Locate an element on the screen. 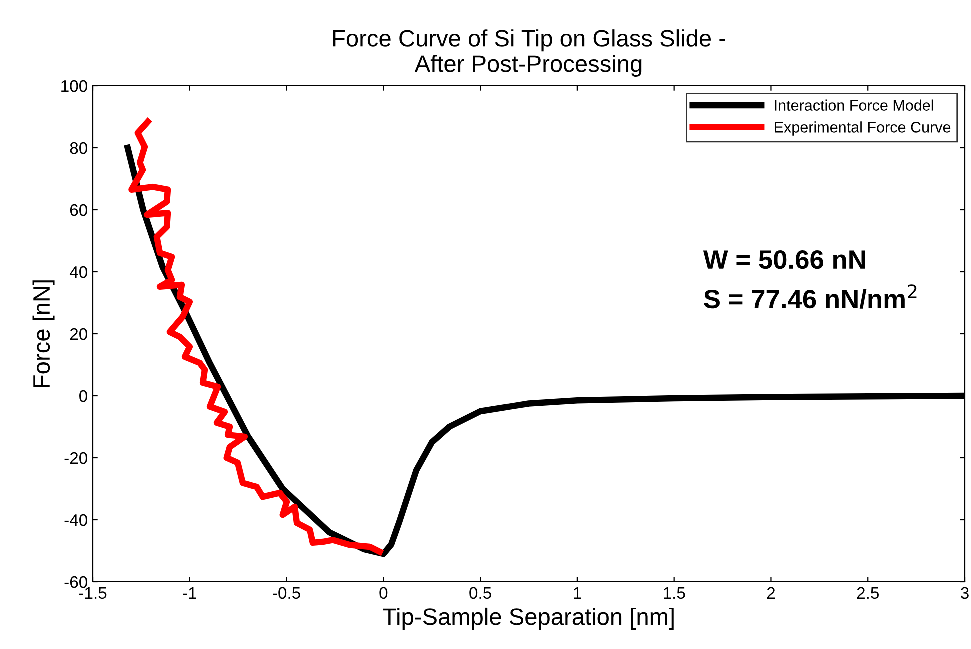 Image resolution: width=971 pixels, height=649 pixels. y-tick-label: -60 is located at coordinates (76, 582).